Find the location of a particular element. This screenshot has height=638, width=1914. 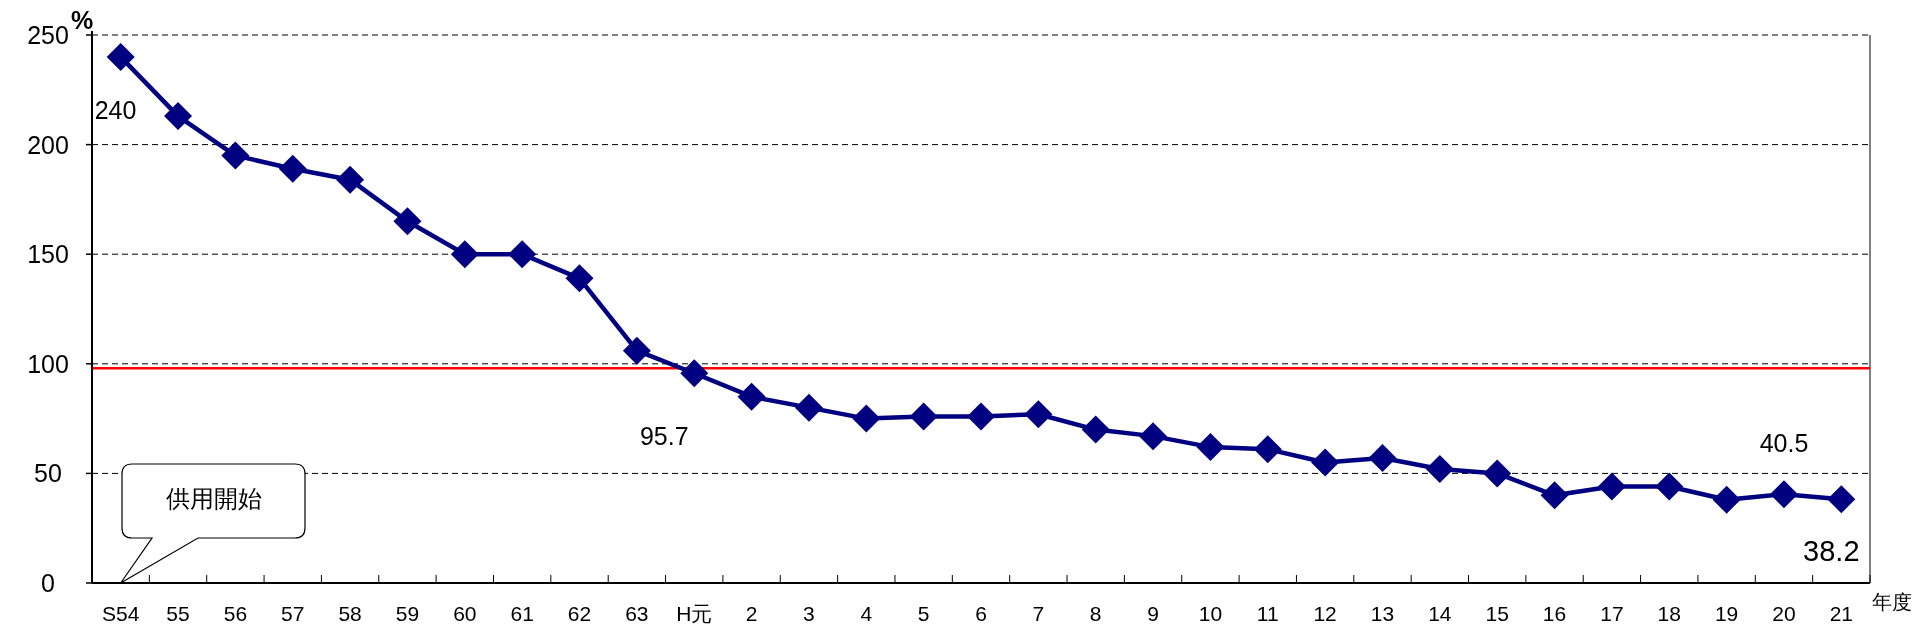

x-tick-label: 5 is located at coordinates (923, 613).